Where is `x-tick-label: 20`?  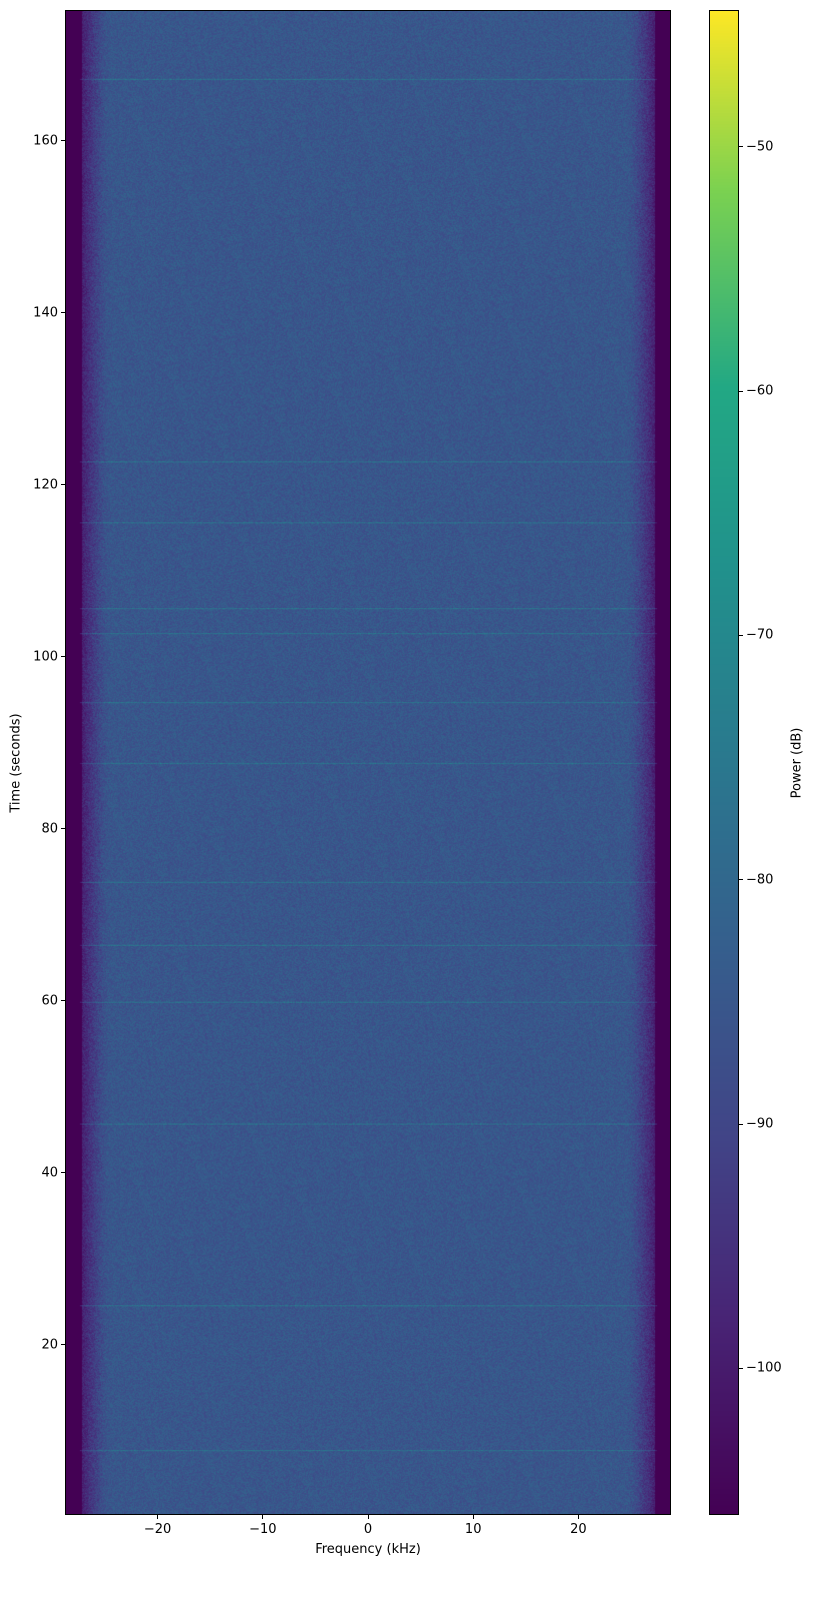 x-tick-label: 20 is located at coordinates (578, 1529).